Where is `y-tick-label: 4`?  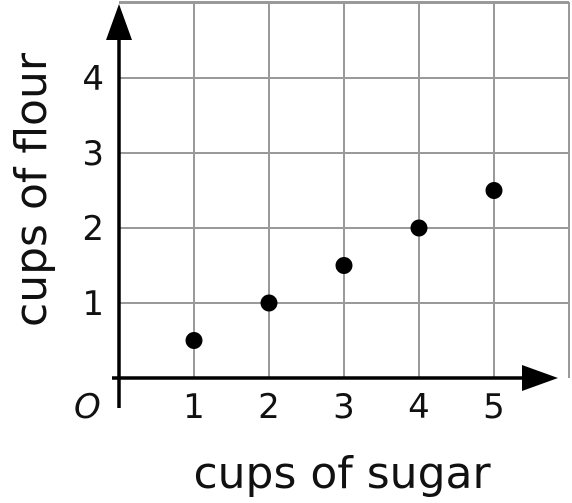
y-tick-label: 4 is located at coordinates (93, 79).